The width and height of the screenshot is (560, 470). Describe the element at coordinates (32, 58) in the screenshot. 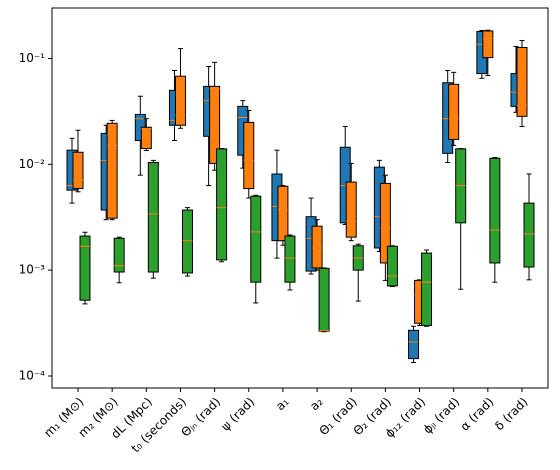

I see `y-tick-label: 10⁻¹` at that location.